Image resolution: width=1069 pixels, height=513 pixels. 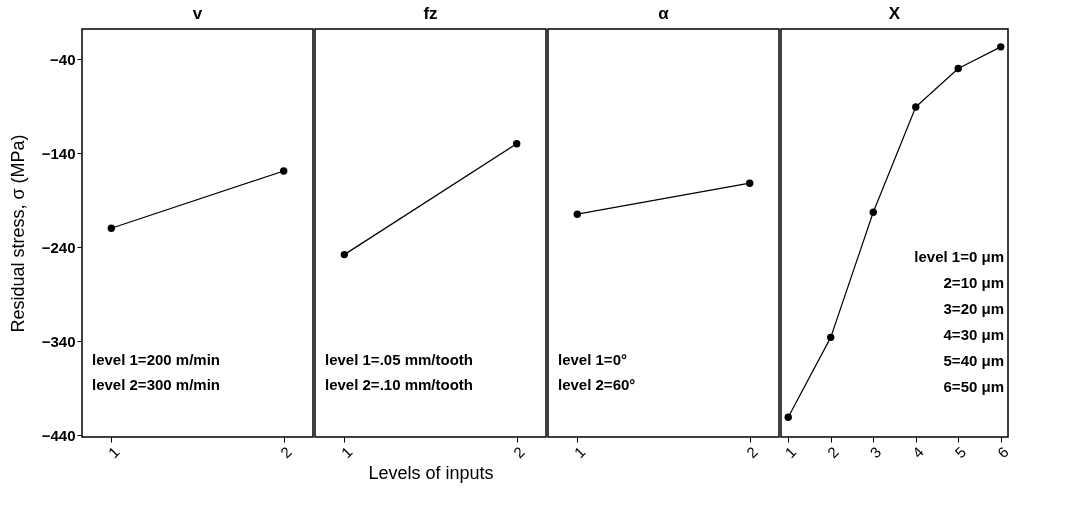 What do you see at coordinates (960, 452) in the screenshot?
I see `x-tick-label: 5` at bounding box center [960, 452].